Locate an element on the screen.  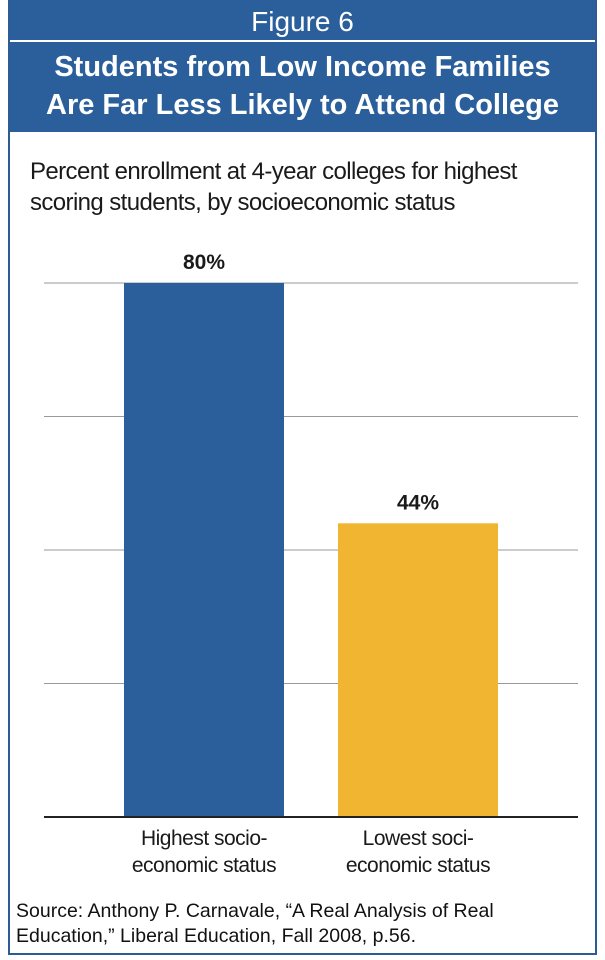
category-label-1-line-2: economic status is located at coordinates (204, 865).